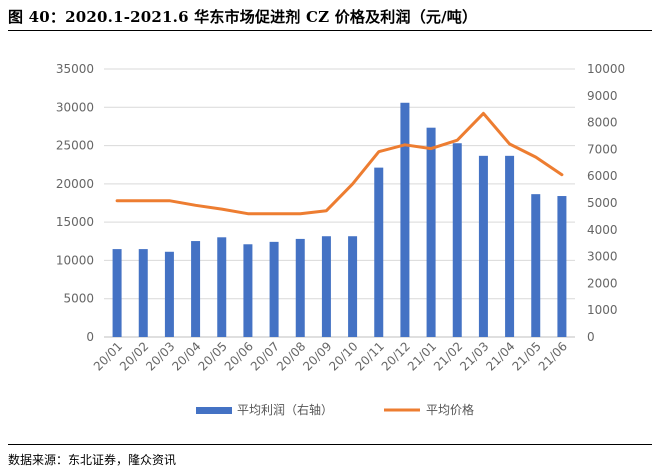  I want to click on y-axis-left: 0 5000 10000 15000 20000 25000 30000 35000, so click(75, 203).